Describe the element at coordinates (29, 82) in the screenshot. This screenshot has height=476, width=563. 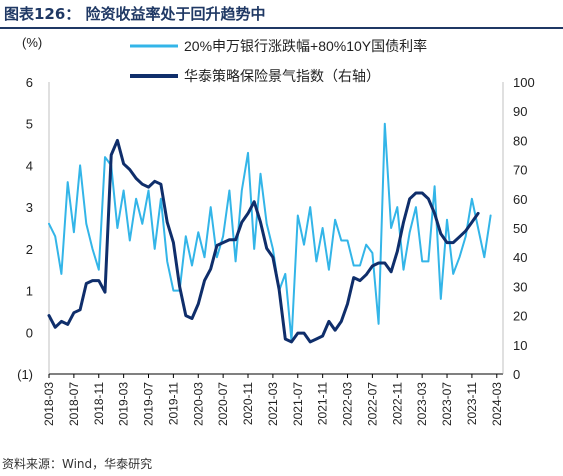
I see `left-tick-label: 6` at that location.